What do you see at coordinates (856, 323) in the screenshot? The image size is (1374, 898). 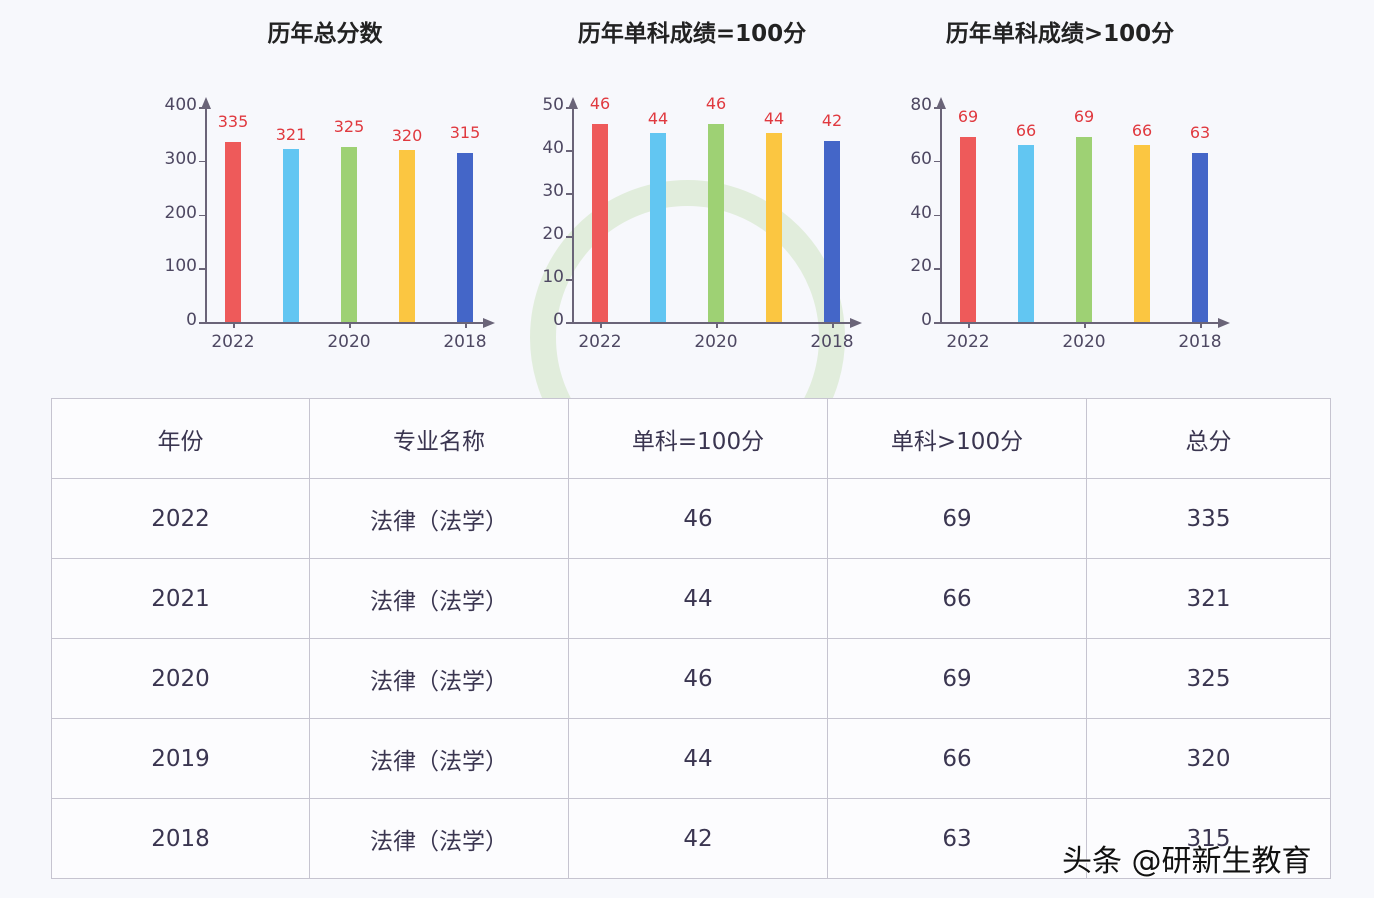 I see `x-axis-arrow-icon` at bounding box center [856, 323].